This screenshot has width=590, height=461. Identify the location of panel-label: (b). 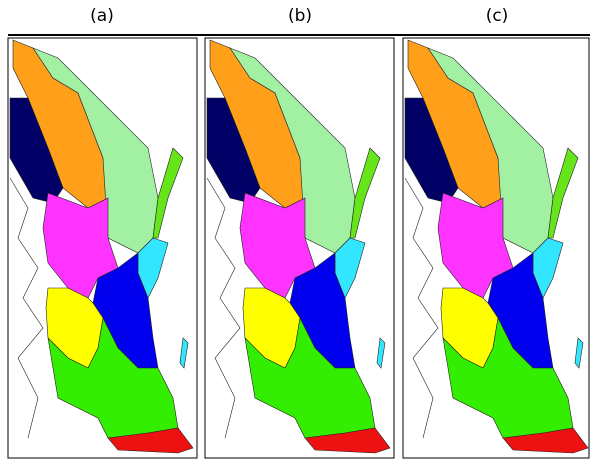
(300, 16).